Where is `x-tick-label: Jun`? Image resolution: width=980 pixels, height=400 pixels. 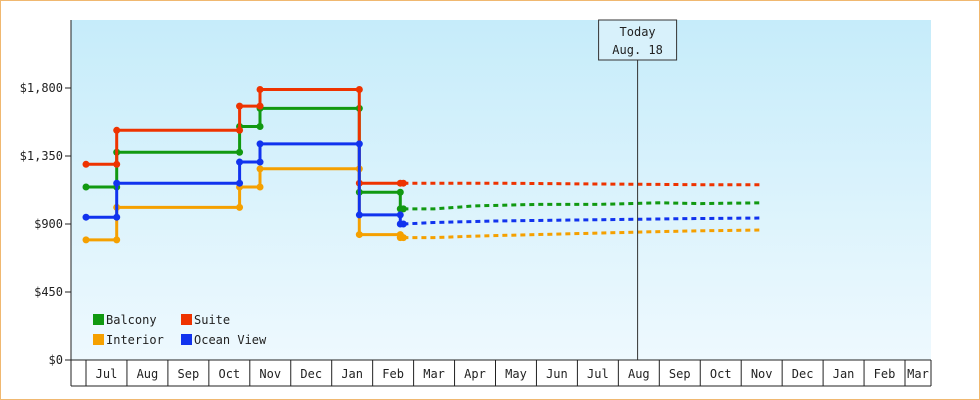
x-tick-label: Jun is located at coordinates (557, 374).